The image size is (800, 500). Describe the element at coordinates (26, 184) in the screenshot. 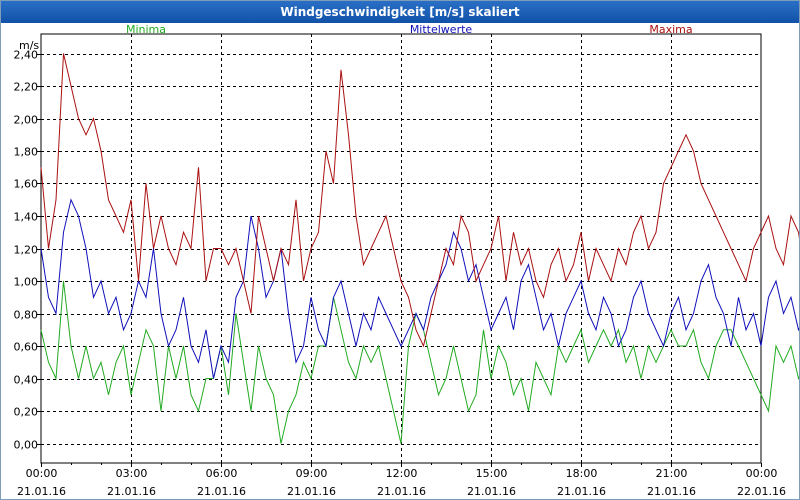

I see `y-tick-label: 1,60` at that location.